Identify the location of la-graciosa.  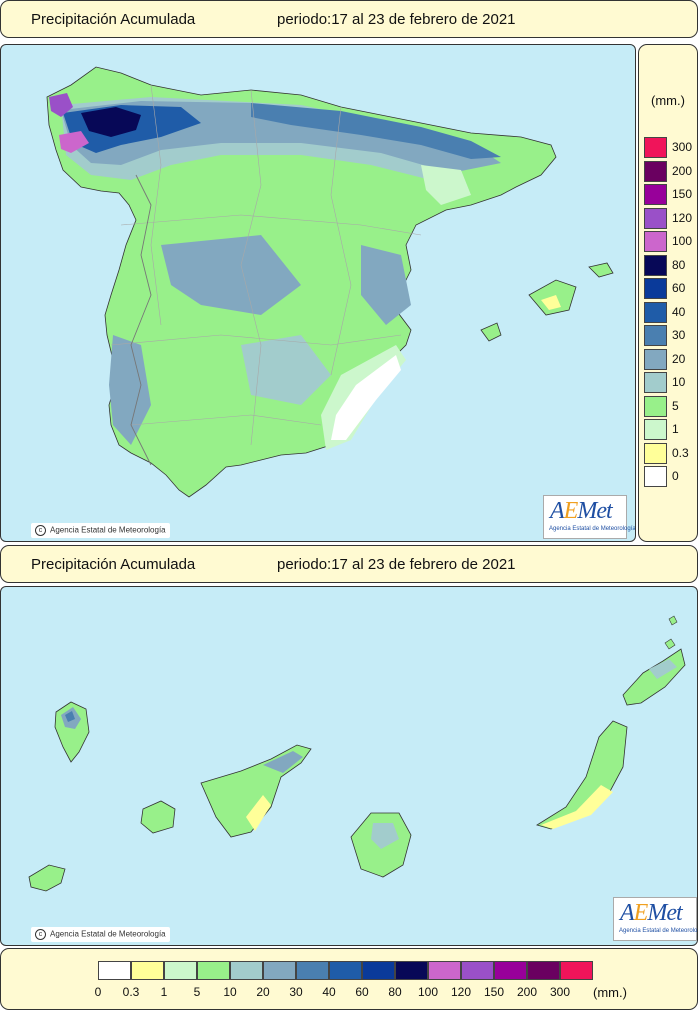
(670, 644).